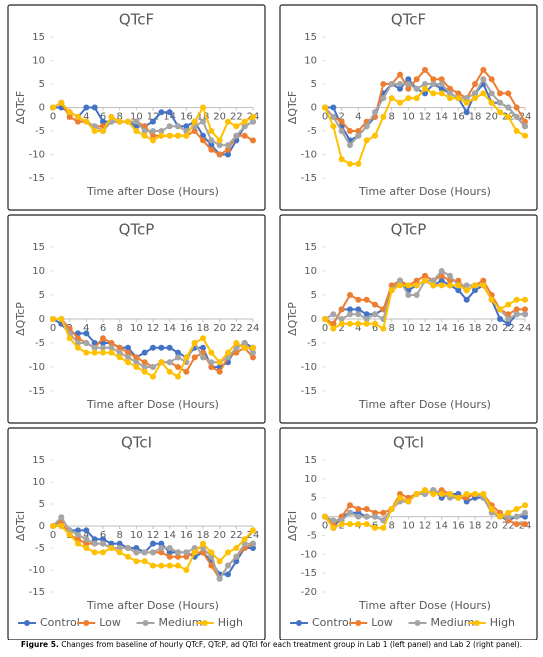 The height and width of the screenshot is (657, 543). What do you see at coordinates (502, 622) in the screenshot?
I see `legend-label: High` at bounding box center [502, 622].